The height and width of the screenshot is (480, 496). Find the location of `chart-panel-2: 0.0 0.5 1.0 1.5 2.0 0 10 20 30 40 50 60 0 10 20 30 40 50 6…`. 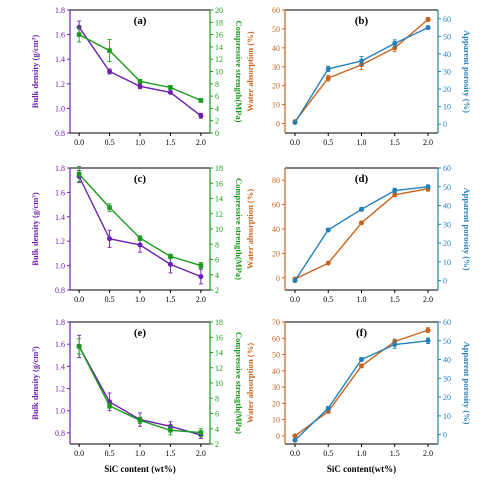

chart-panel-2: 0.0 0.5 1.0 1.5 2.0 0 10 20 30 40 50 60 0 10 20 30 40 50 6… is located at coordinates (358, 76).